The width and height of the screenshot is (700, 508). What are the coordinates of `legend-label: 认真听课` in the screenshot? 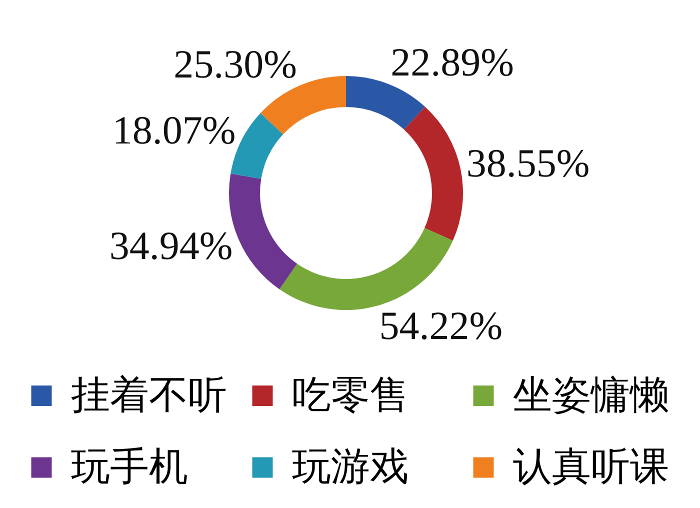 It's located at (591, 467).